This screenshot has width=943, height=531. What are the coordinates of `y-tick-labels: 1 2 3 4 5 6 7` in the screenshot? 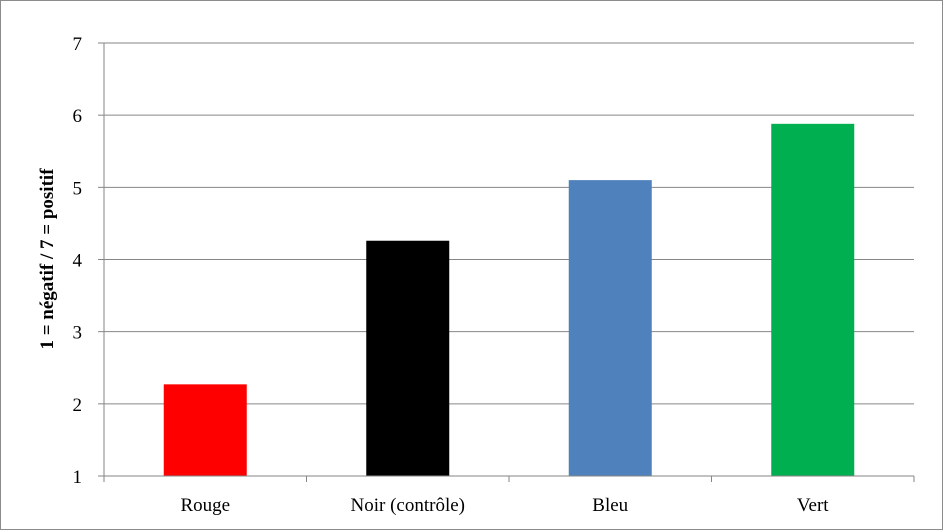 It's located at (78, 261).